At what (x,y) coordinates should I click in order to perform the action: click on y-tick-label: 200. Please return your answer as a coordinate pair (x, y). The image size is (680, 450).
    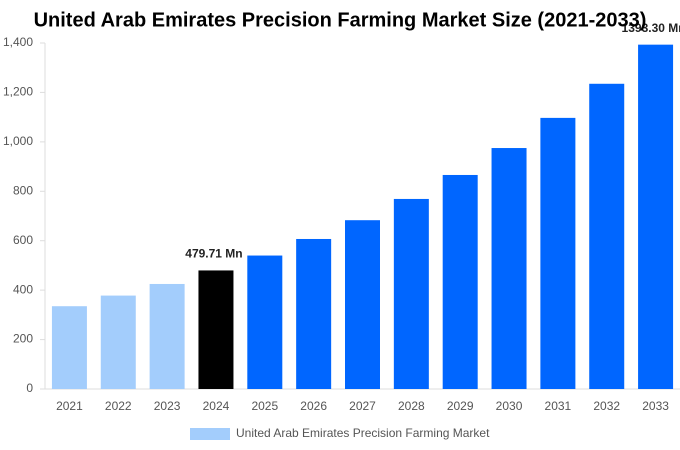
    Looking at the image, I should click on (23, 339).